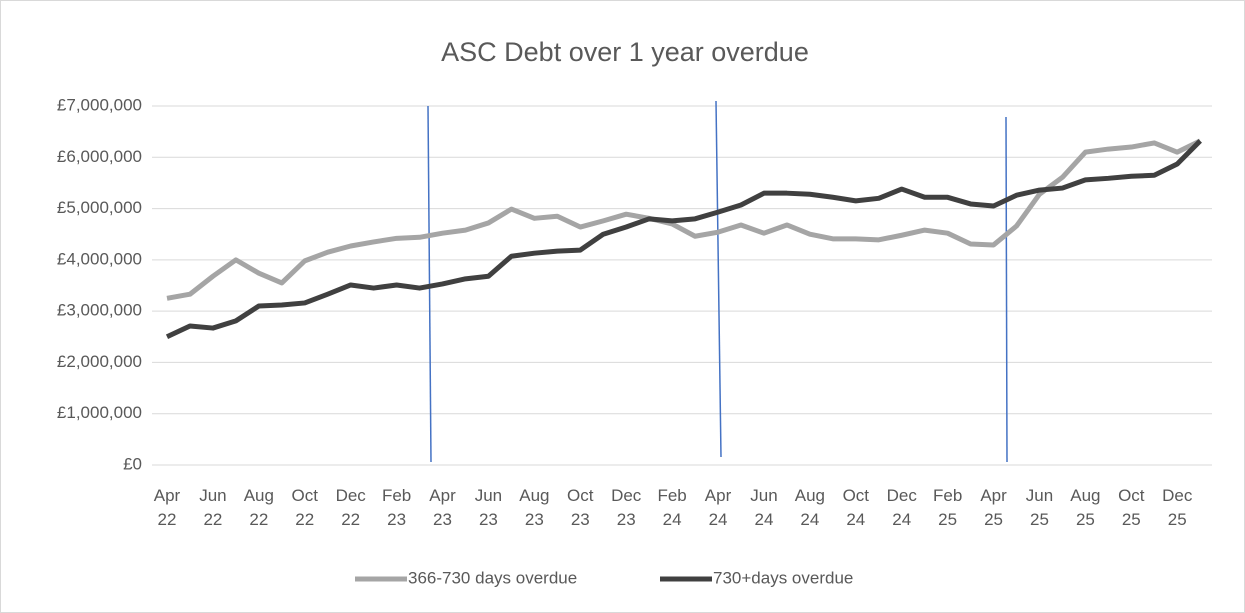  Describe the element at coordinates (305, 507) in the screenshot. I see `x-tick-label: Oct 22` at that location.